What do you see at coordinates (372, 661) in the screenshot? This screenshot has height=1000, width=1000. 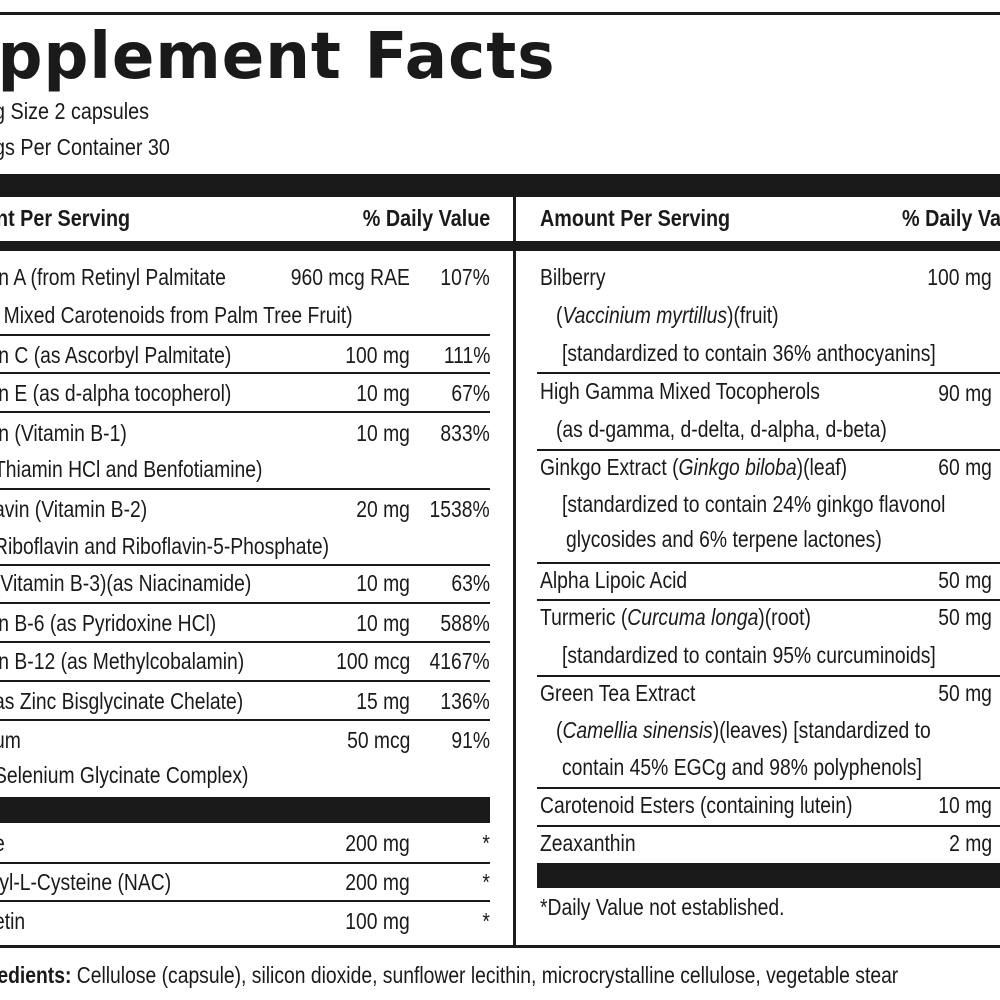 I see `left-row-amount: 100 mcg` at bounding box center [372, 661].